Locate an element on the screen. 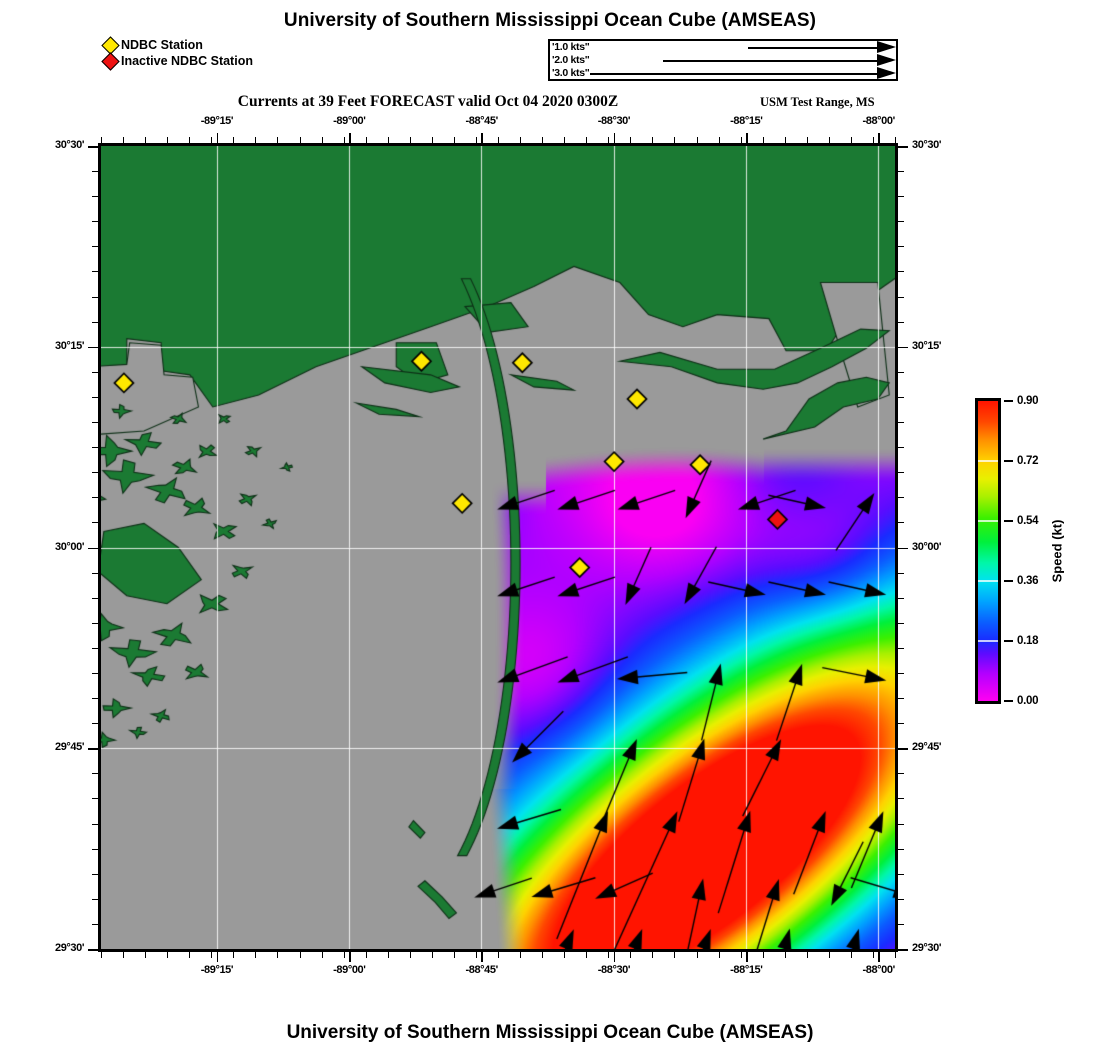 This screenshot has height=1050, width=1100. scale-row: '2.0 kts" is located at coordinates (723, 60).